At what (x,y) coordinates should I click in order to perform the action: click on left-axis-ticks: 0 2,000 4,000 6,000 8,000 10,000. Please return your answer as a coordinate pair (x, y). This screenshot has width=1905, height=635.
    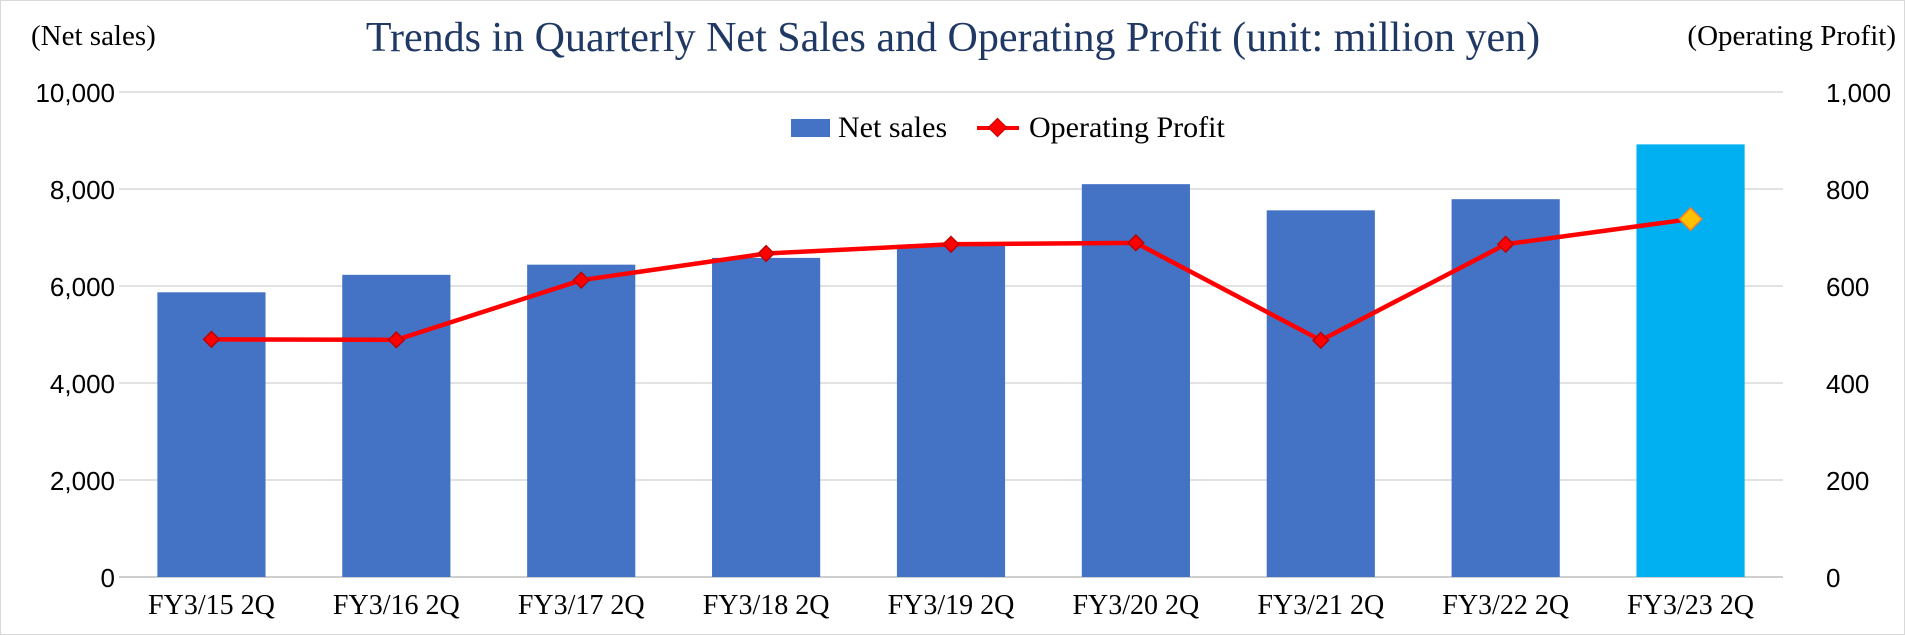
    Looking at the image, I should click on (75, 335).